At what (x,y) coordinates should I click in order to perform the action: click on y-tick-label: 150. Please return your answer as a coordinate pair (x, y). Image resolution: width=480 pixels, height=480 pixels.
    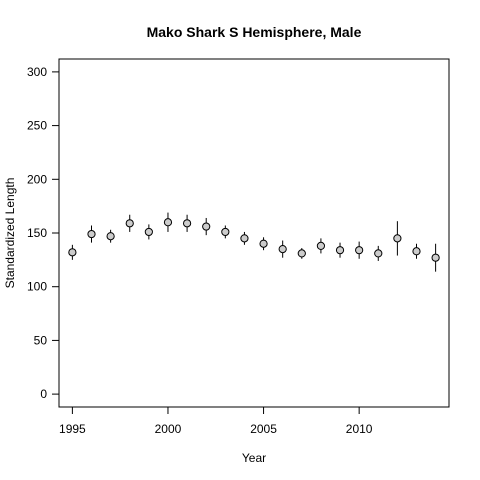
    Looking at the image, I should click on (37, 233).